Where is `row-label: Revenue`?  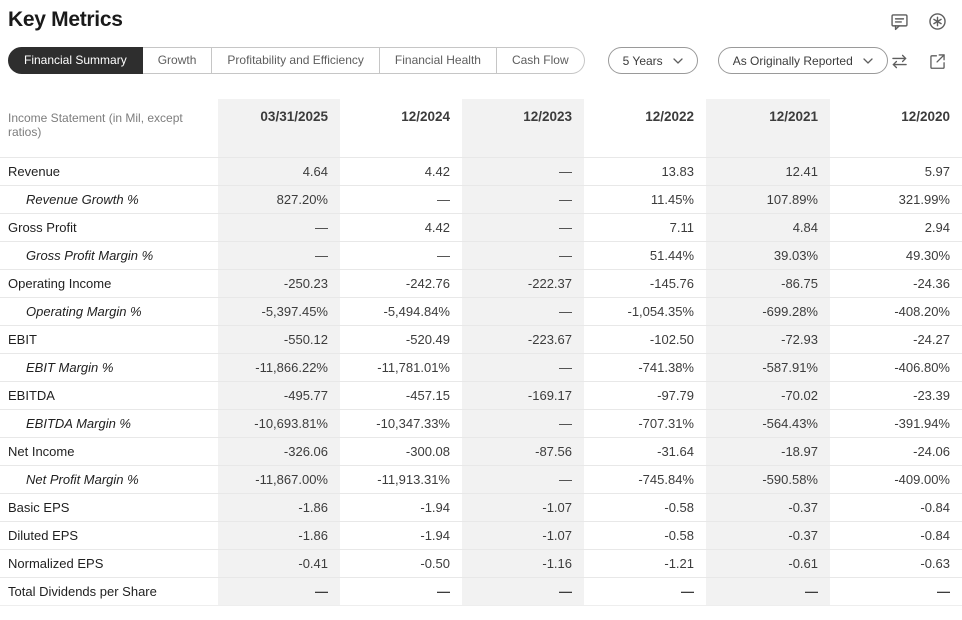
row-label: Revenue is located at coordinates (109, 170).